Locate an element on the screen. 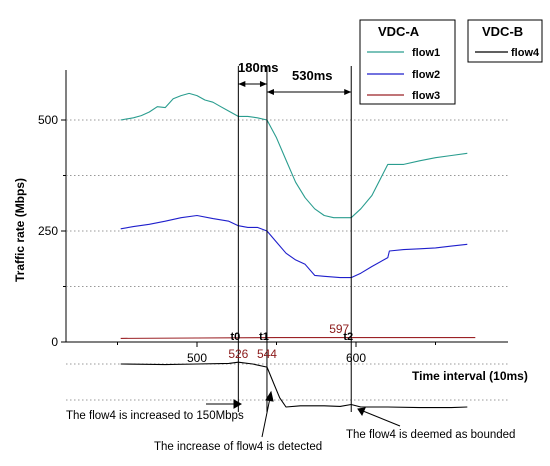 This screenshot has height=466, width=550. y-tick-label-0: 0 is located at coordinates (54, 342).